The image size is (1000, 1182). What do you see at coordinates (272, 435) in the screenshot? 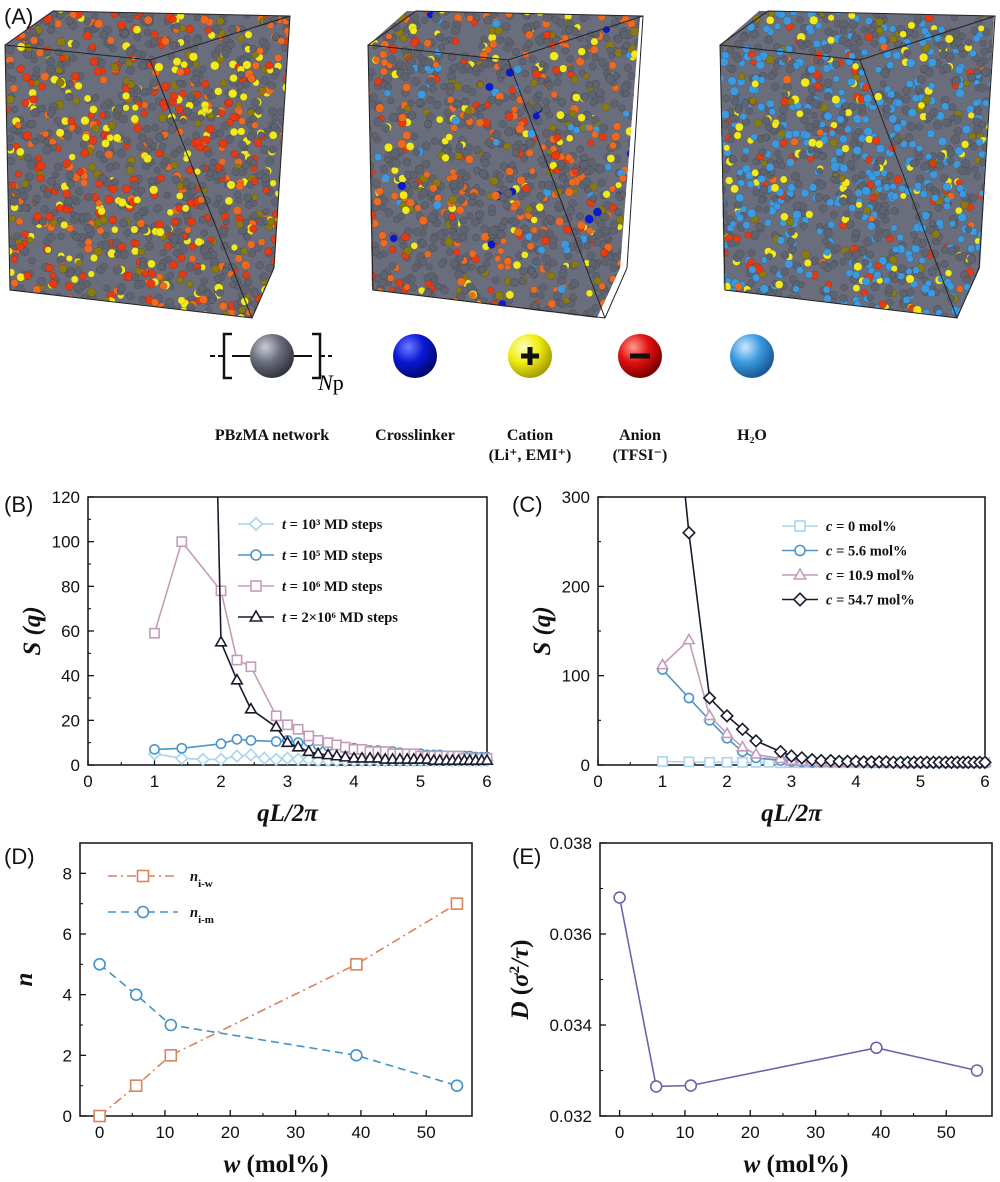
I see `species-label: PBzMA network` at bounding box center [272, 435].